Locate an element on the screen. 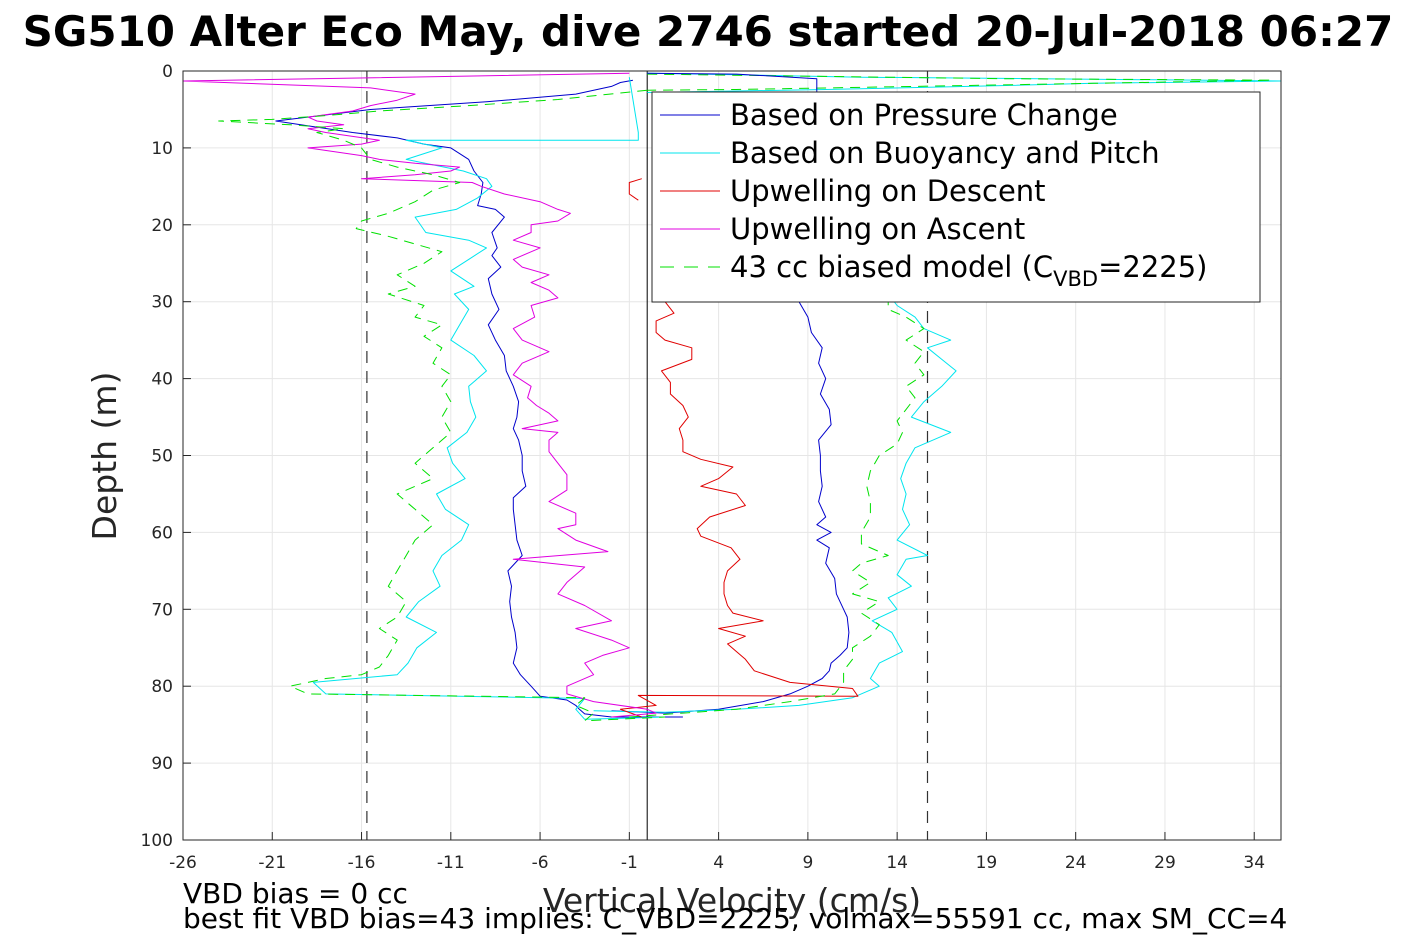 The height and width of the screenshot is (945, 1417). legend-entry-end: =2225) is located at coordinates (1152, 267).